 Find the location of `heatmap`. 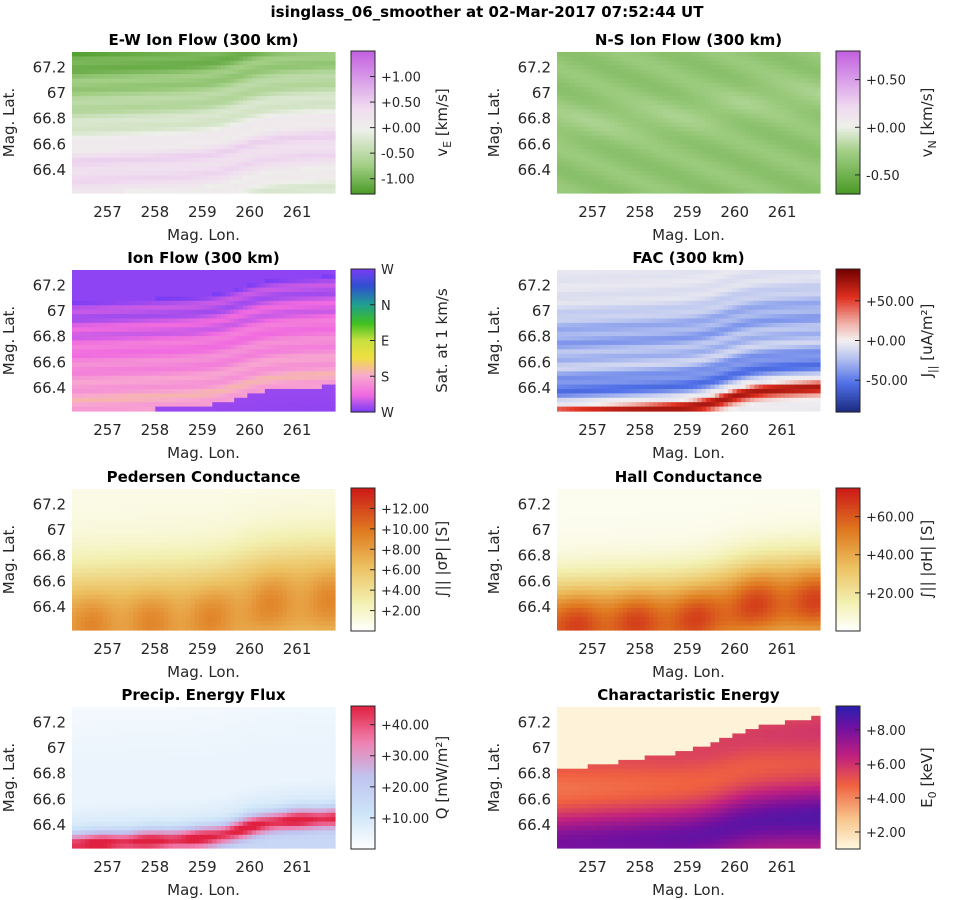

heatmap is located at coordinates (204, 123).